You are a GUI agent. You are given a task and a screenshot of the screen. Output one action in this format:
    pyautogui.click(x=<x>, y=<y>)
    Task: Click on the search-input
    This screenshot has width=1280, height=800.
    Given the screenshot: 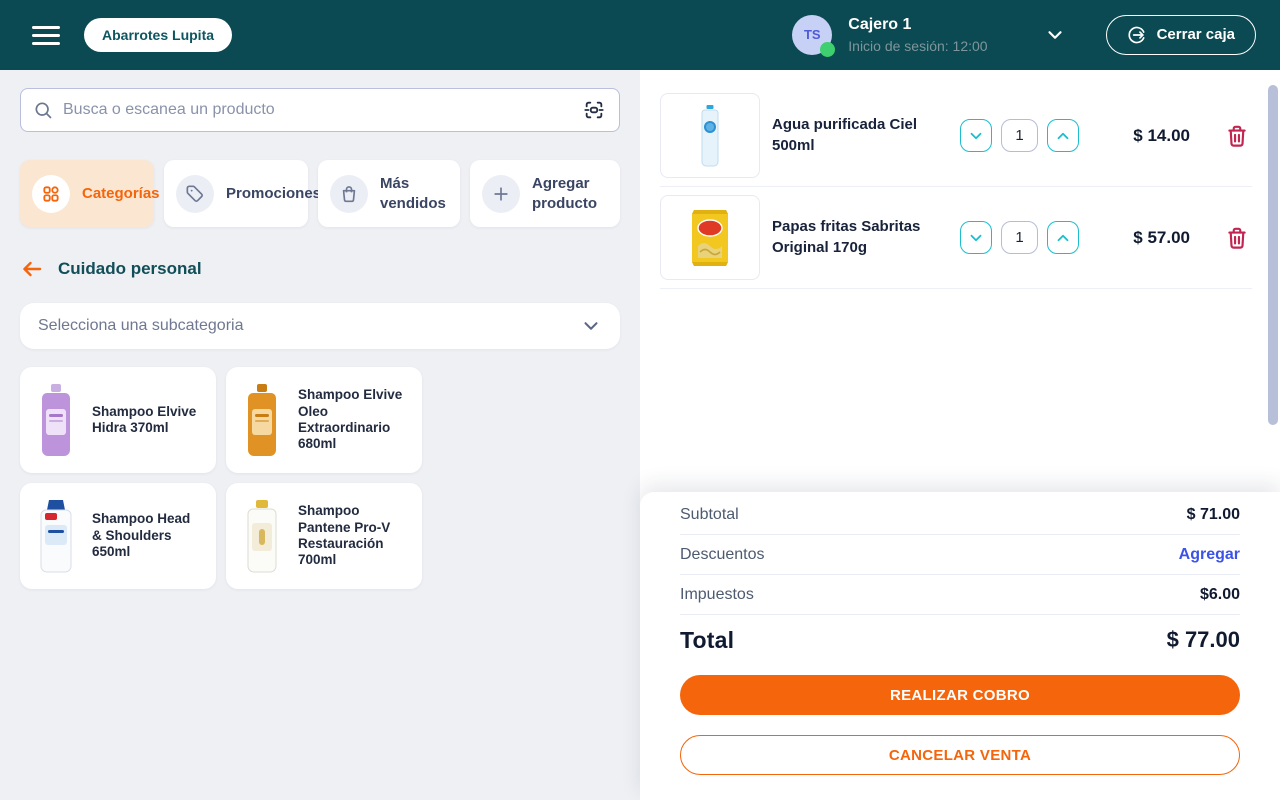 What is the action you would take?
    pyautogui.click(x=322, y=110)
    